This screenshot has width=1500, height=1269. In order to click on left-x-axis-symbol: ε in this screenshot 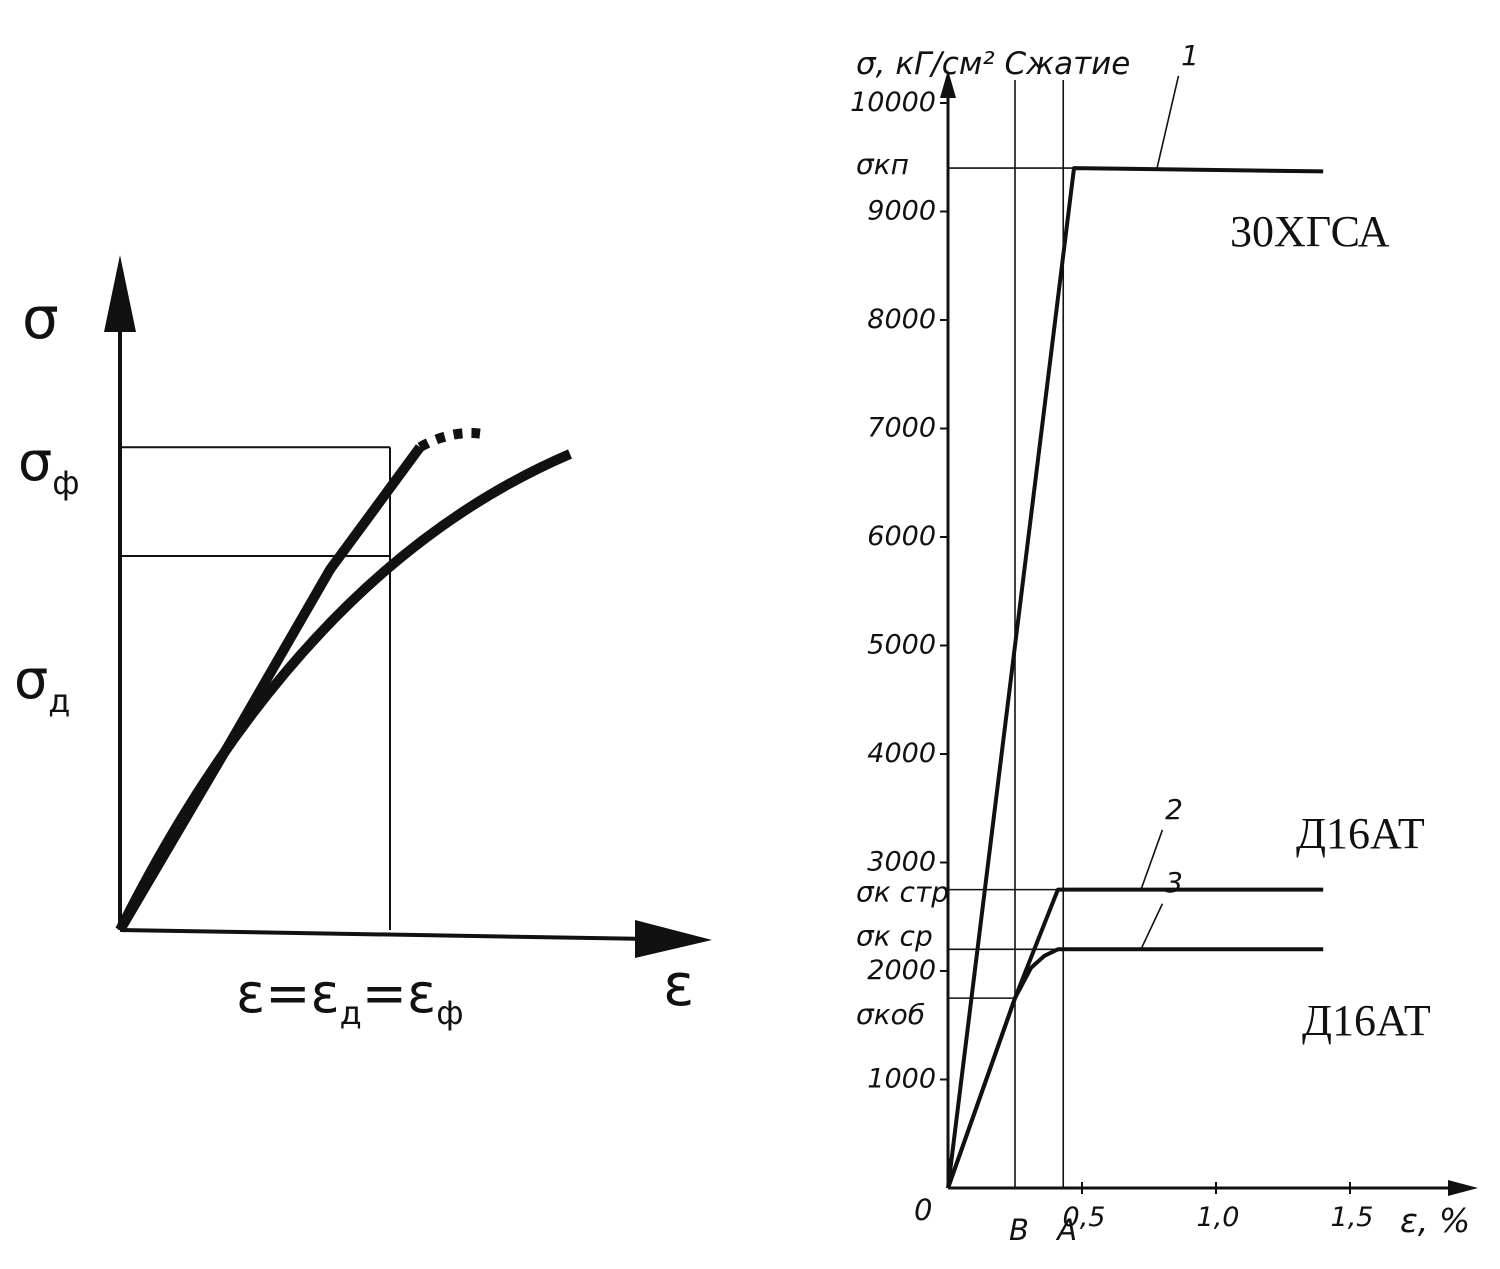, I will do `click(678, 985)`.